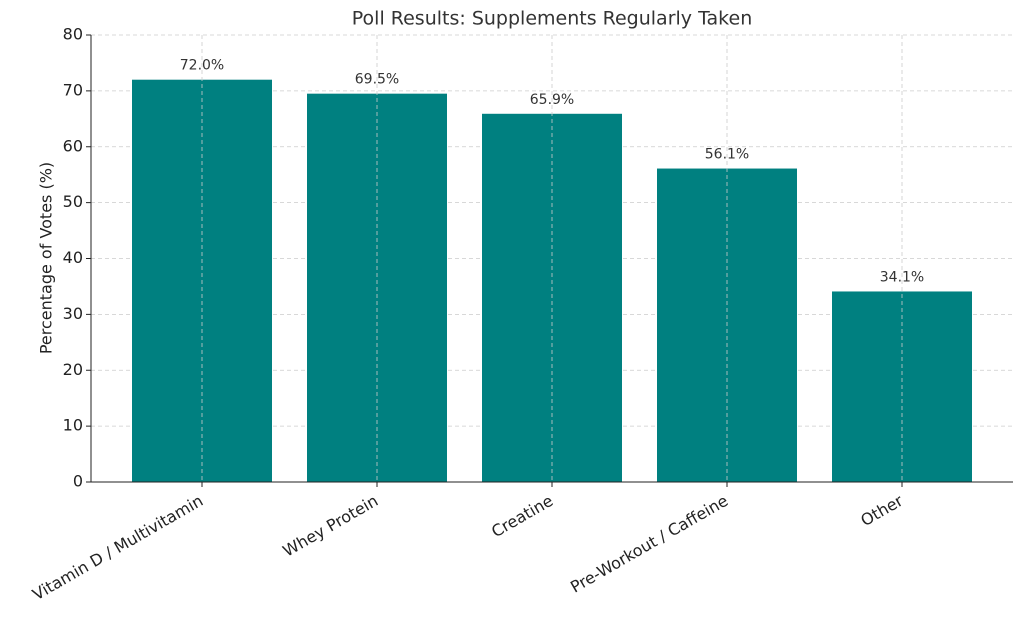 The height and width of the screenshot is (618, 1024). Describe the element at coordinates (902, 277) in the screenshot. I see `value-label: 34.1%` at that location.